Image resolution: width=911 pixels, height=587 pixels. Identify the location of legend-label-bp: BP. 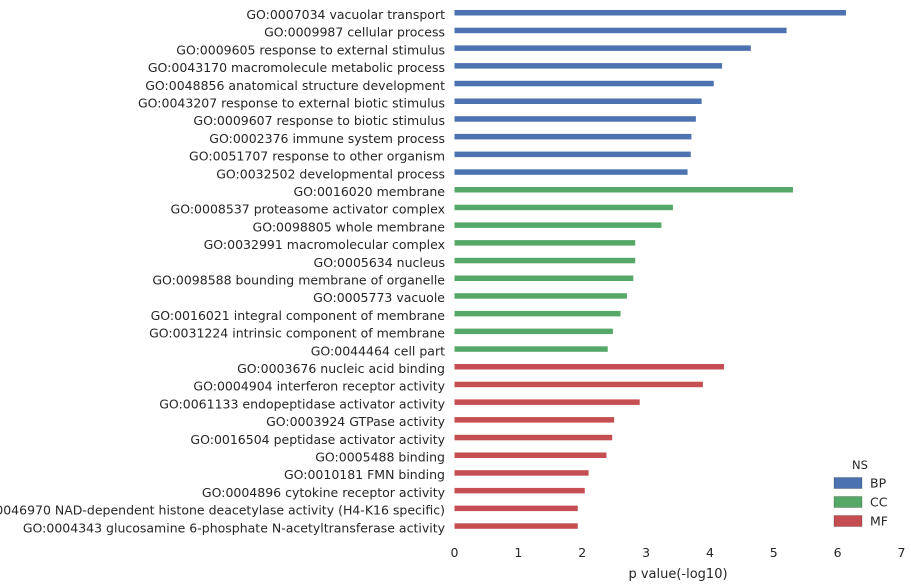
(878, 483).